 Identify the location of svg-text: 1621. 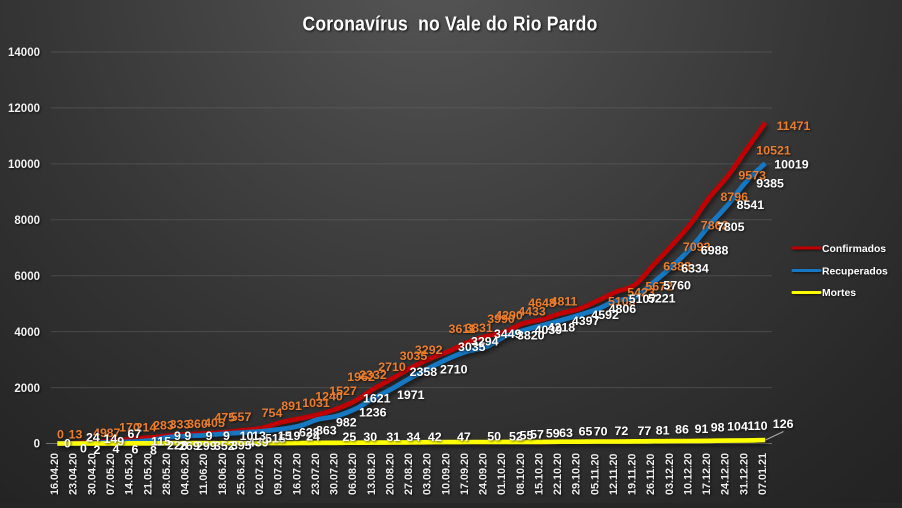
(377, 399).